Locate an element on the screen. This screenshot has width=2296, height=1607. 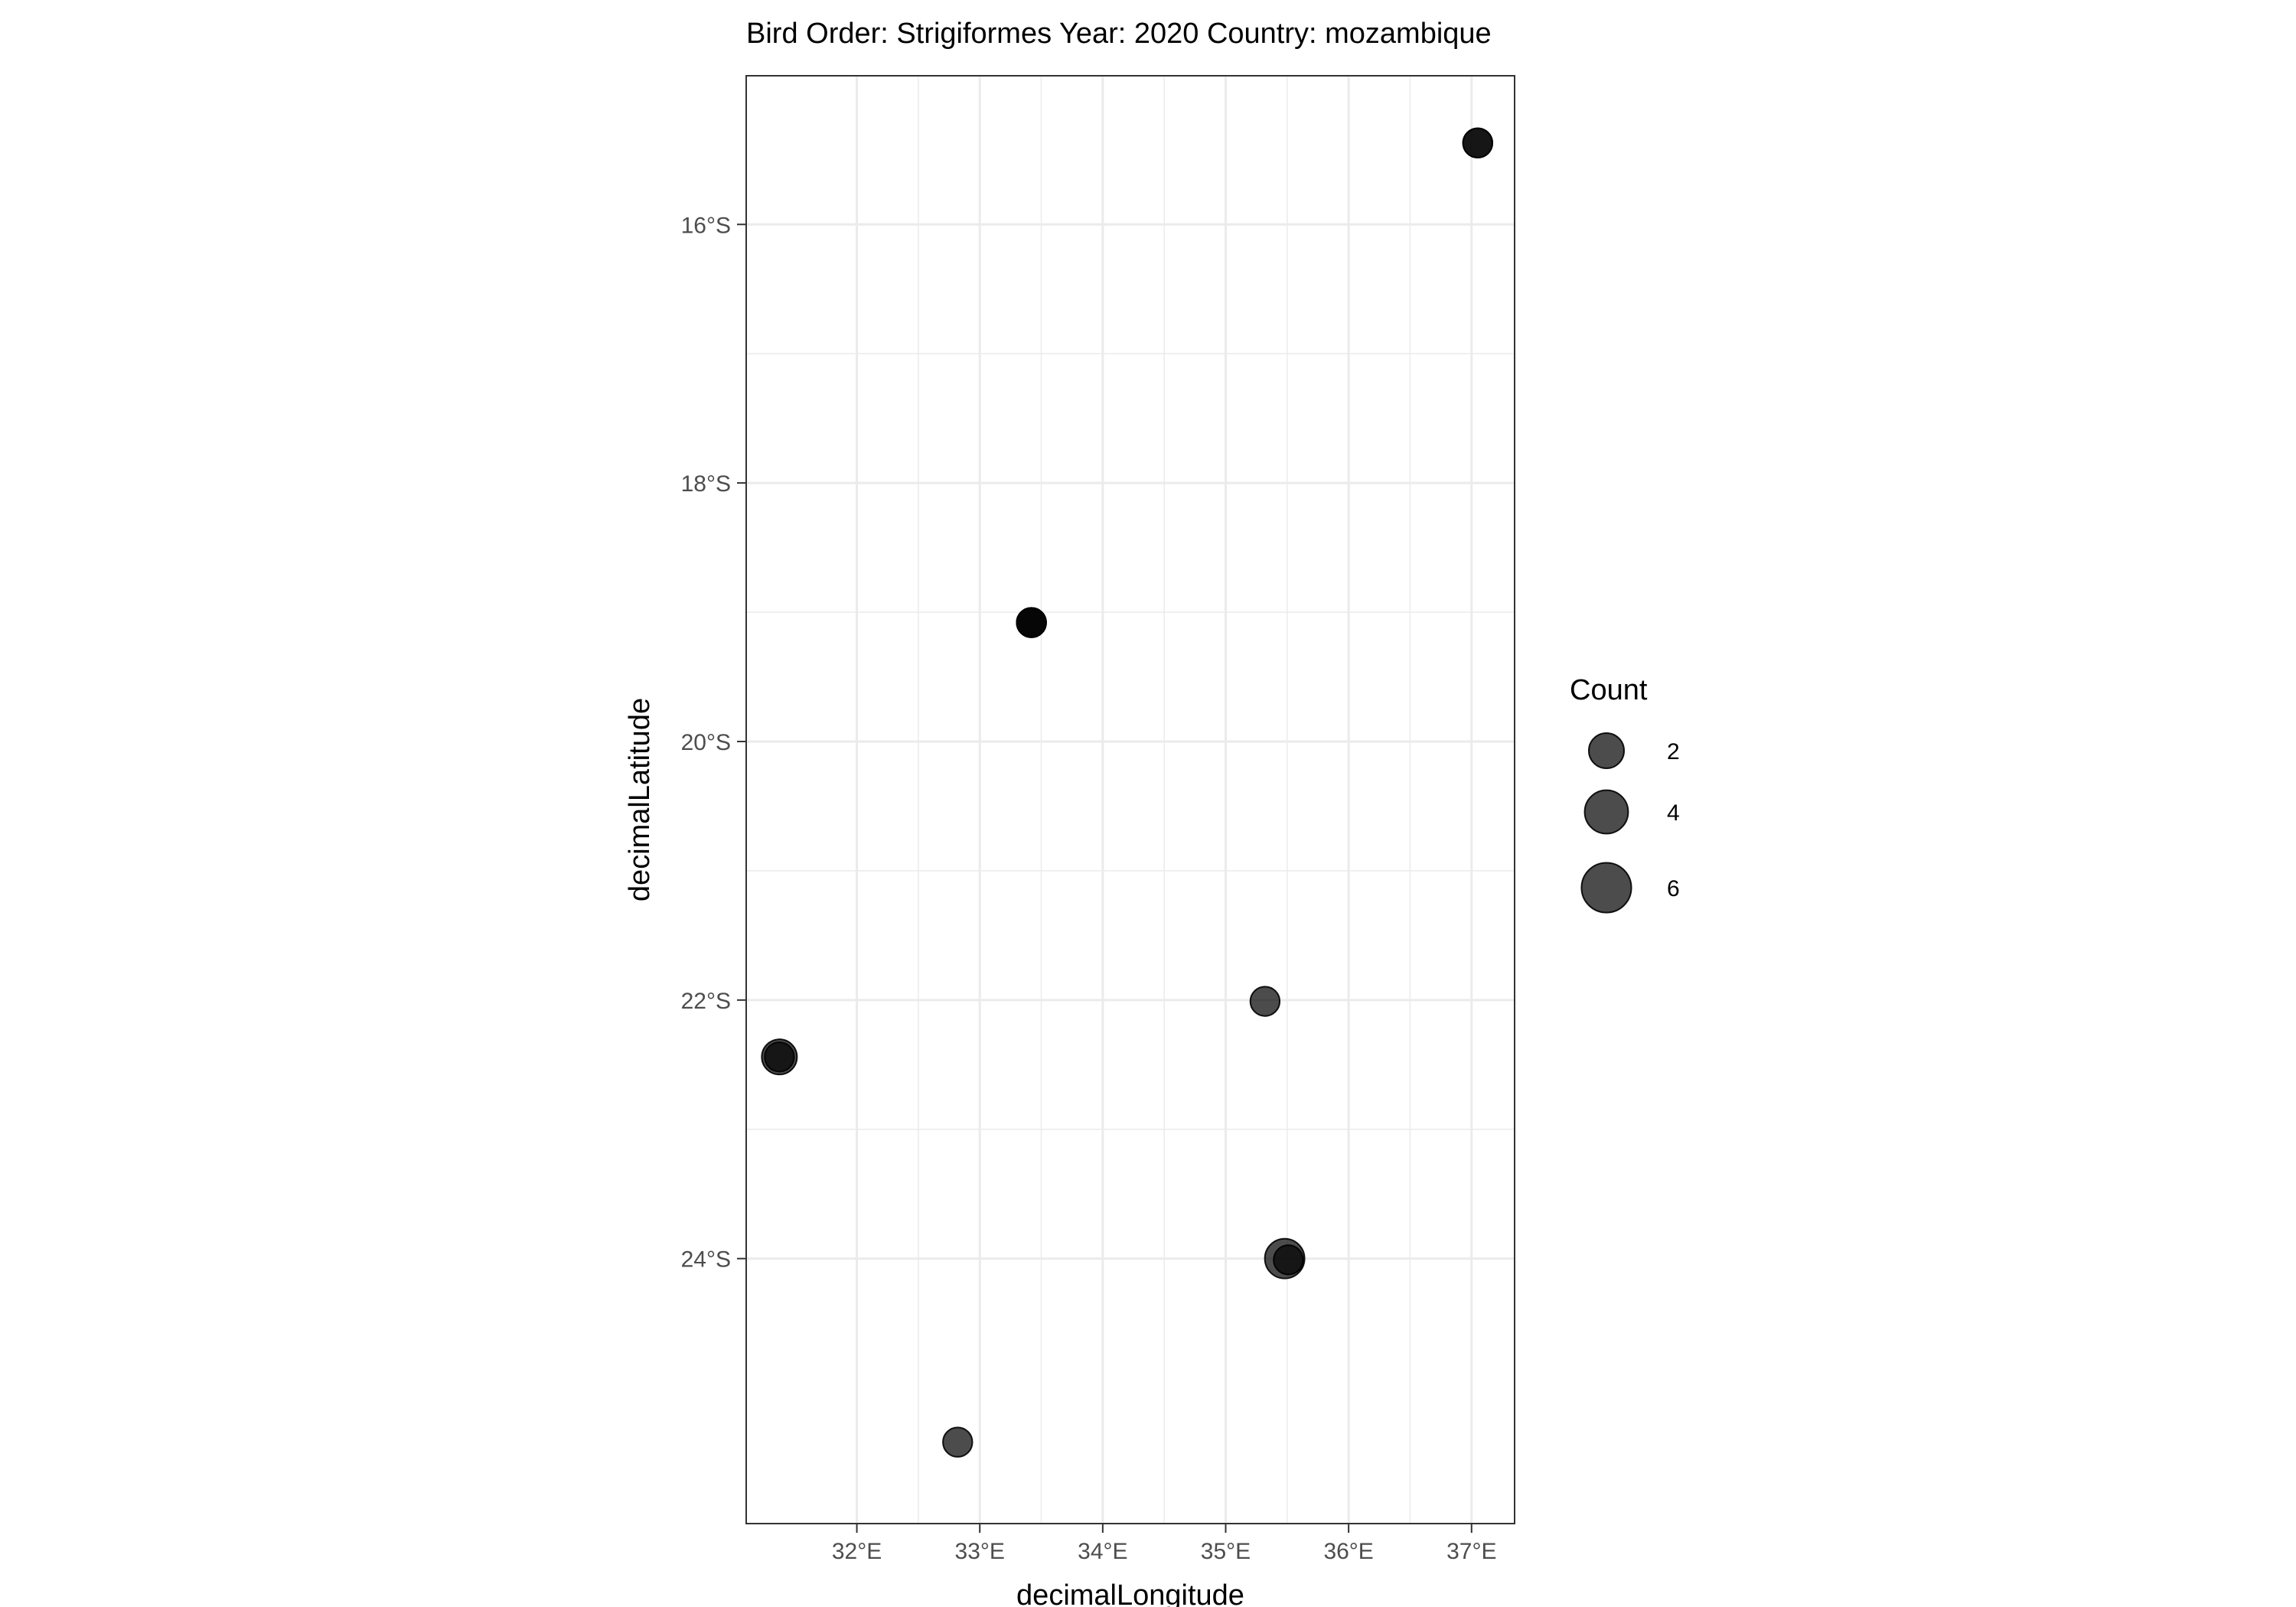
x-tick-label: 33°E is located at coordinates (980, 1551).